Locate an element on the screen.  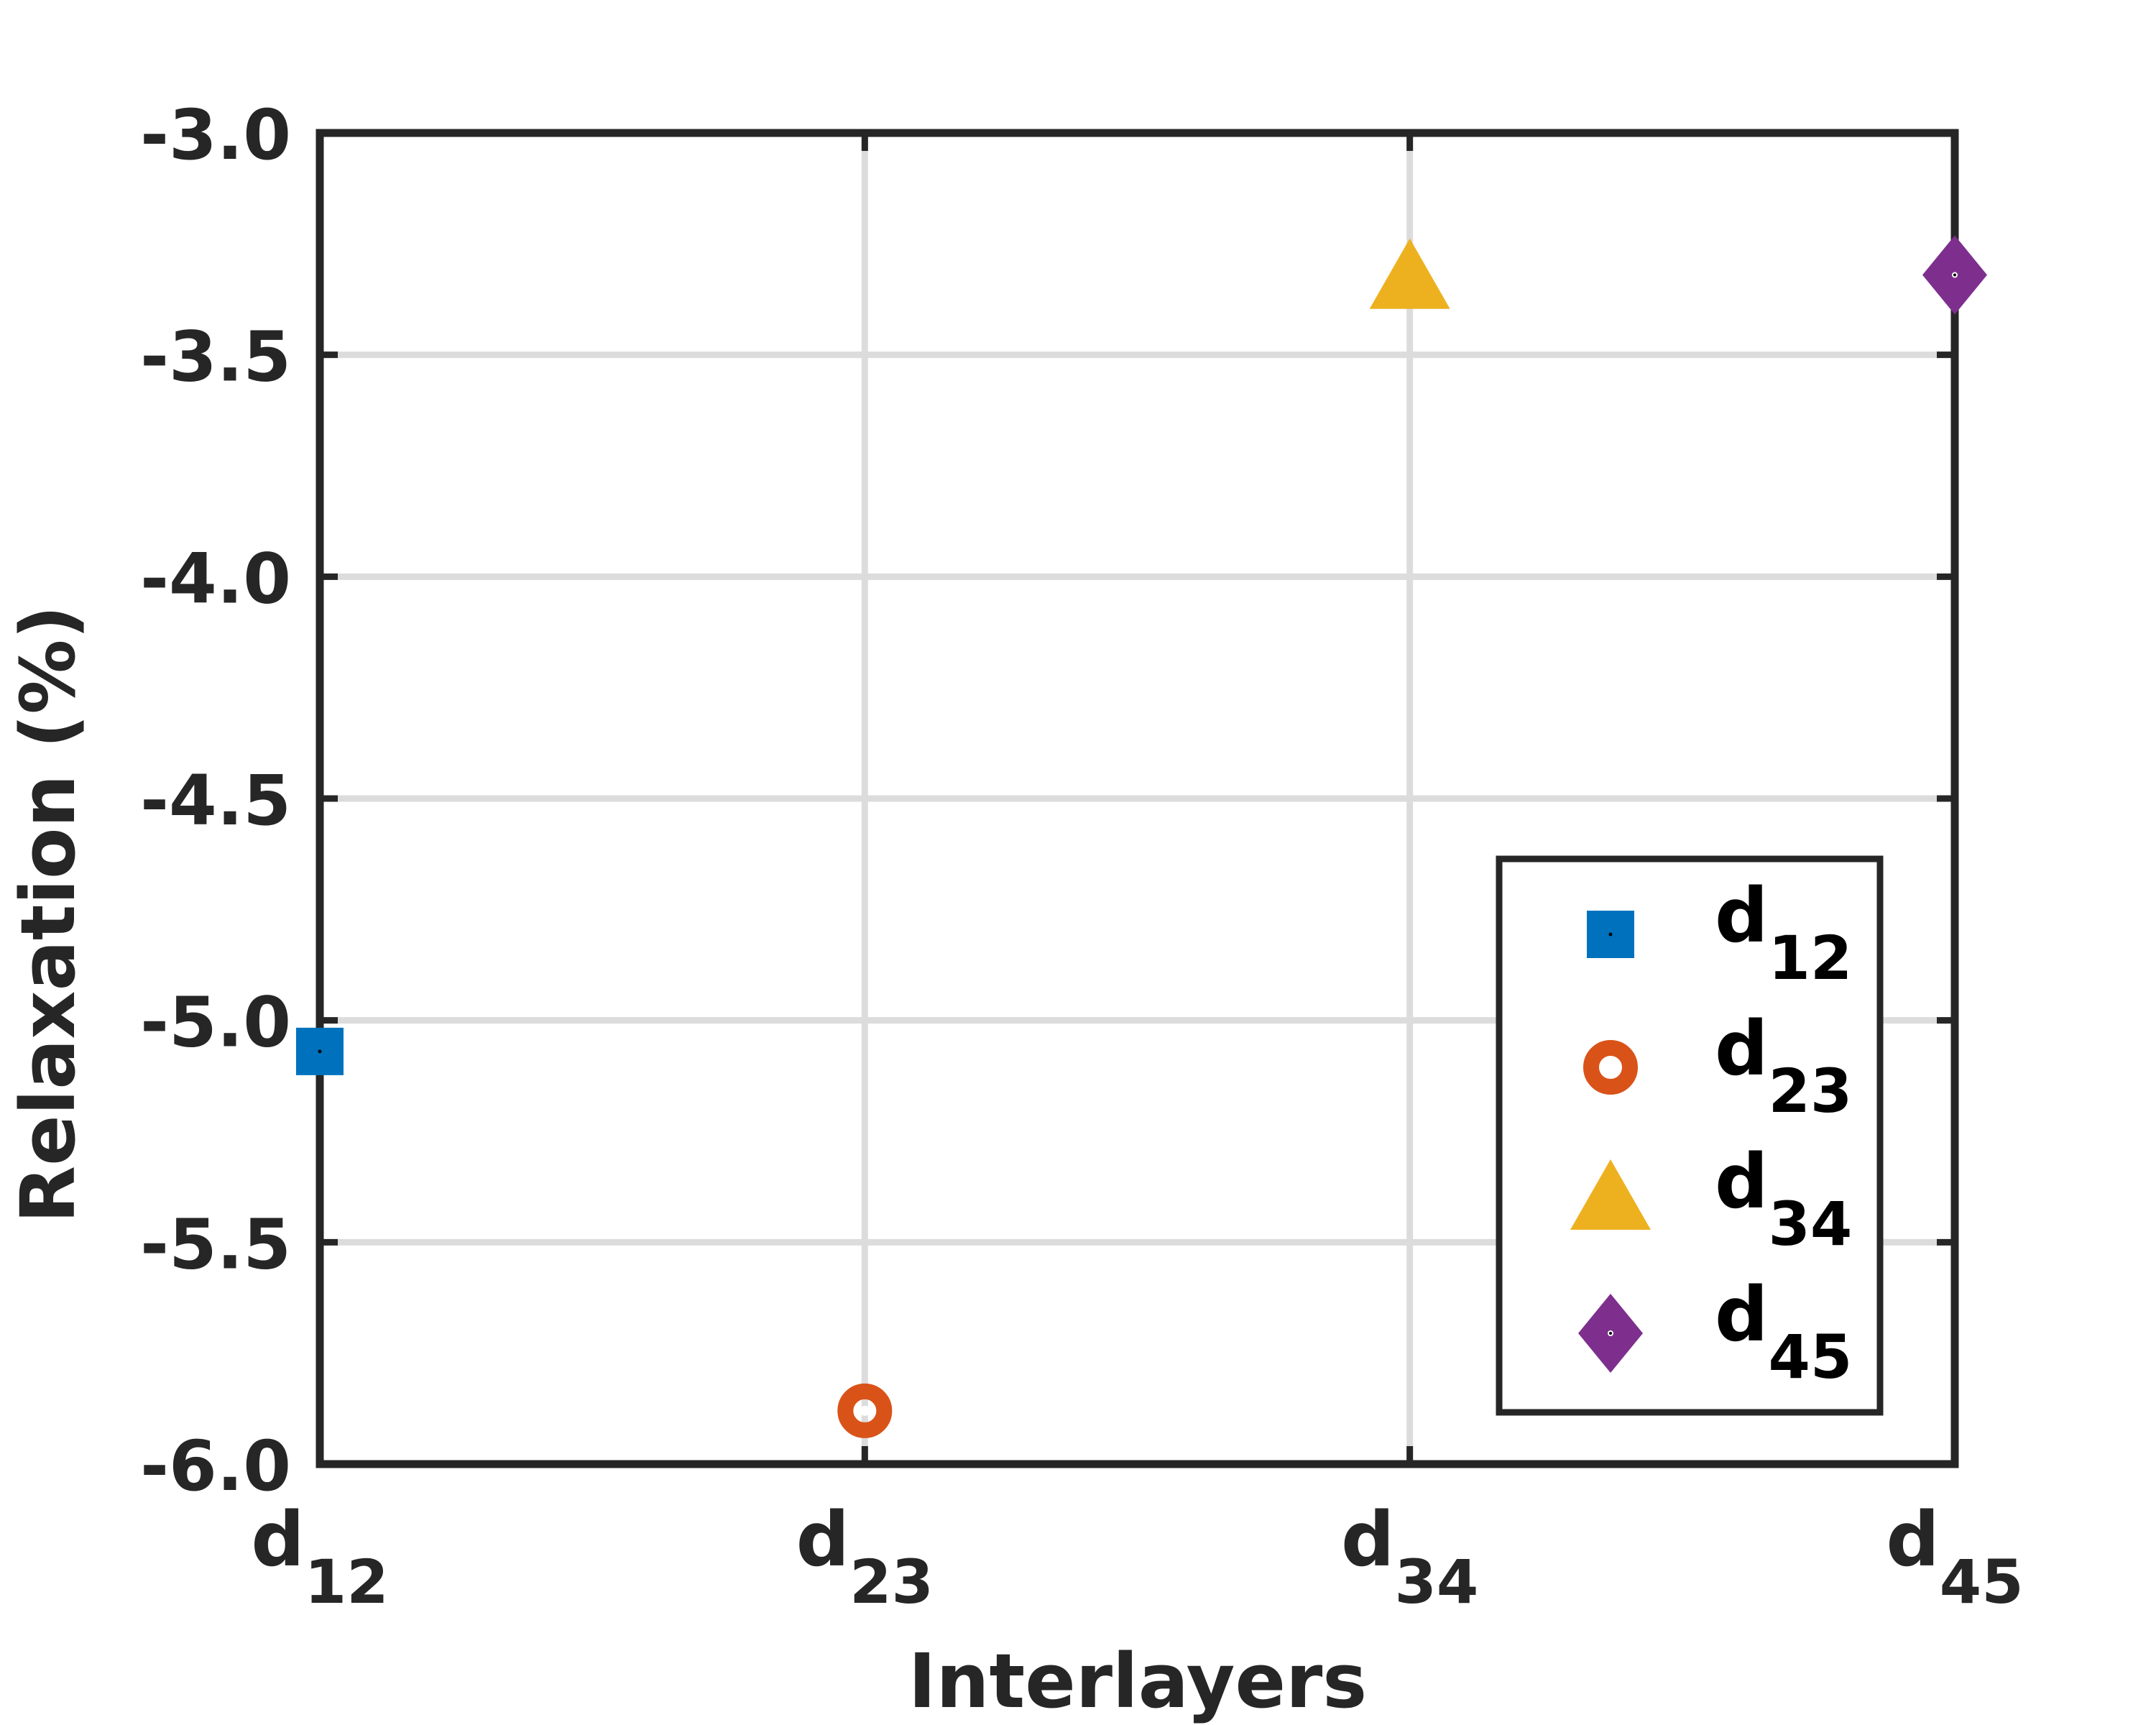
x-tick-label: d23 is located at coordinates (865, 1556).